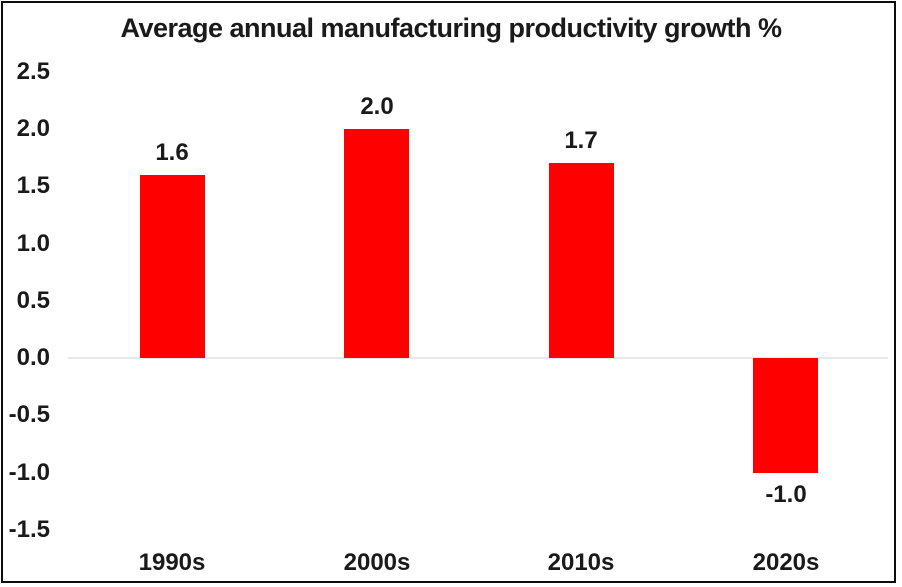 The width and height of the screenshot is (902, 587). What do you see at coordinates (172, 152) in the screenshot?
I see `bar-value-label: 1.6` at bounding box center [172, 152].